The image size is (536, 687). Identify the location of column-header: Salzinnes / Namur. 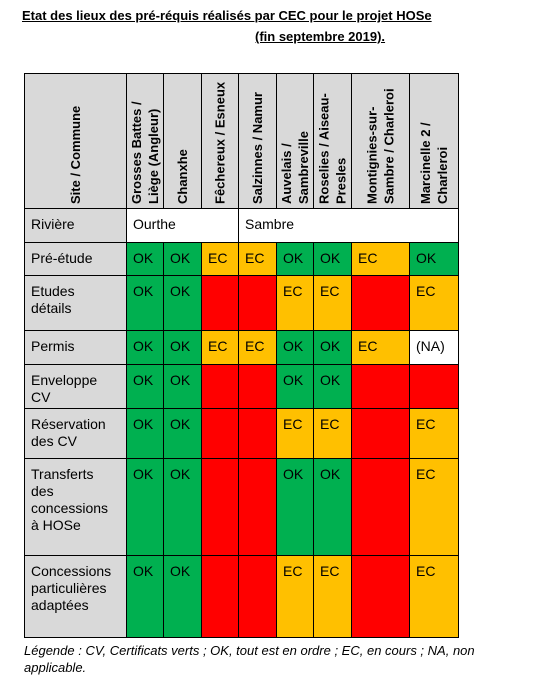
(257, 141).